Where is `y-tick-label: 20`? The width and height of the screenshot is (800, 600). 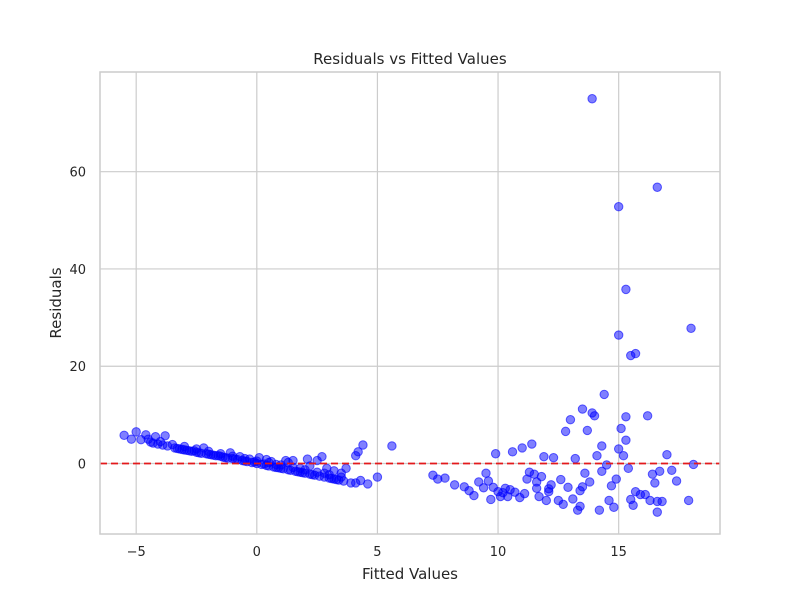 y-tick-label: 20 is located at coordinates (77, 367).